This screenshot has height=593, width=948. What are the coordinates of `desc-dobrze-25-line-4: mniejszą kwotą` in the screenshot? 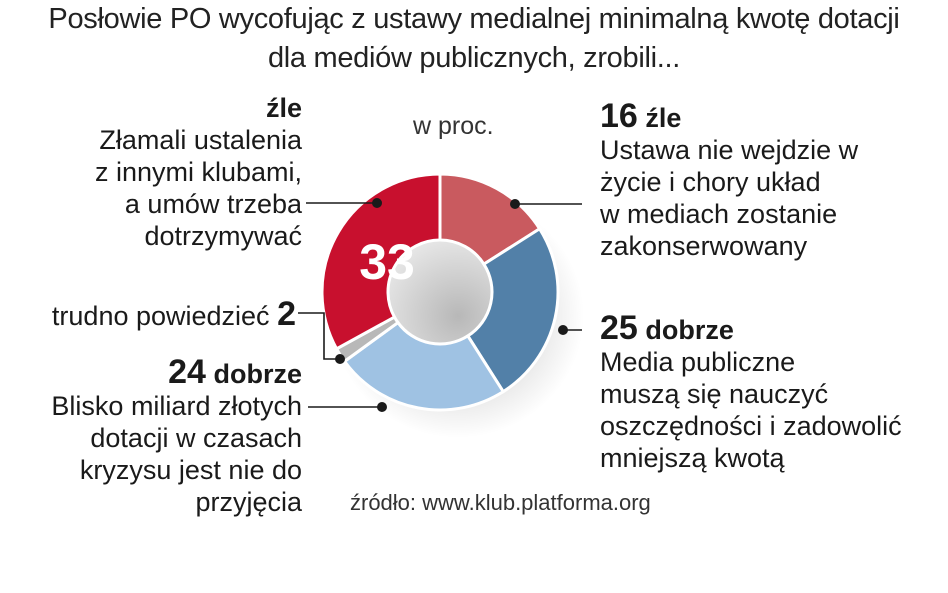 It's located at (692, 458).